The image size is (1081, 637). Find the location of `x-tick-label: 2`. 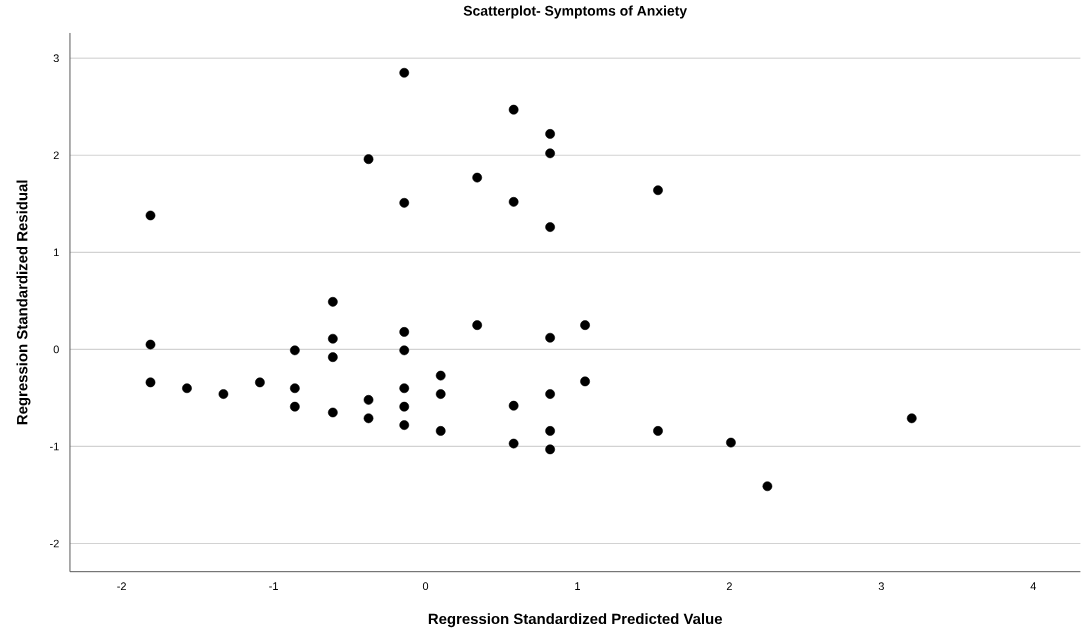

x-tick-label: 2 is located at coordinates (729, 586).